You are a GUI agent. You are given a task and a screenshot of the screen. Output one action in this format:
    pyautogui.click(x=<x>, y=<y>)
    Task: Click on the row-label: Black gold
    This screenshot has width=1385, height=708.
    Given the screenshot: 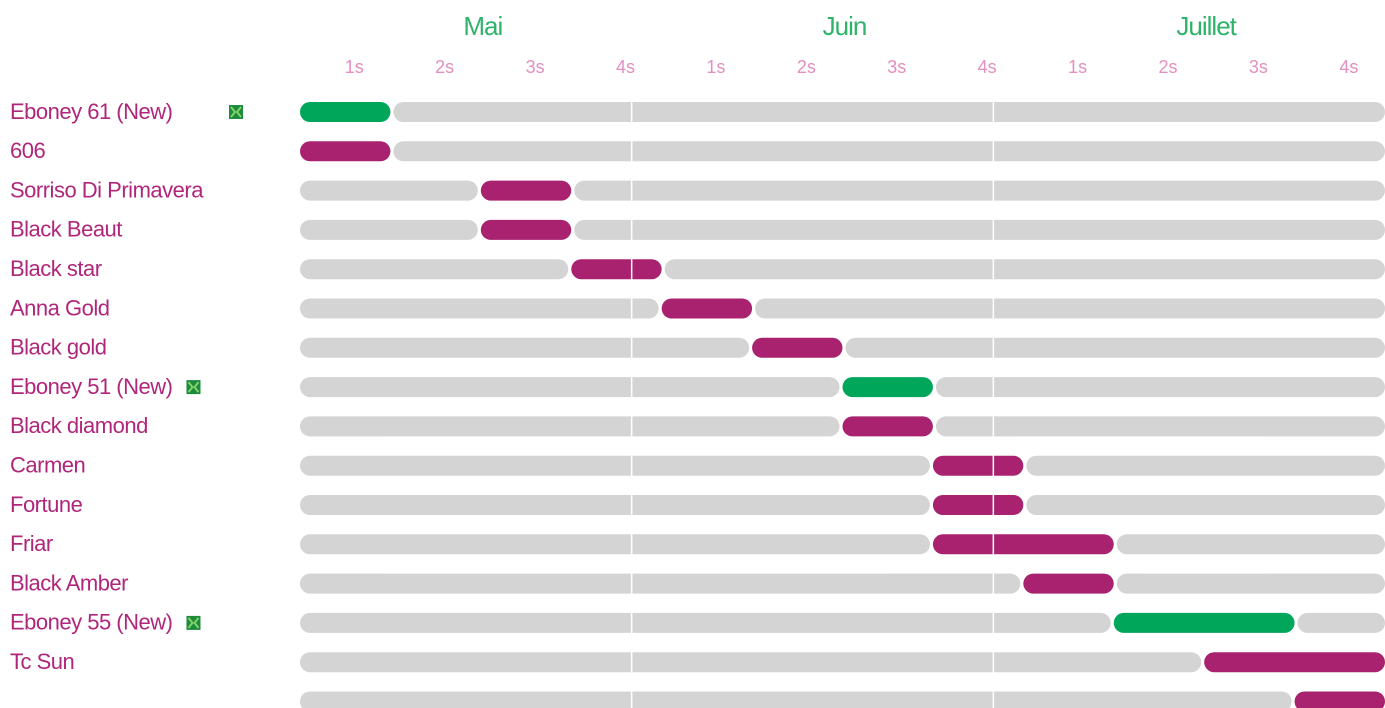 What is the action you would take?
    pyautogui.click(x=58, y=347)
    